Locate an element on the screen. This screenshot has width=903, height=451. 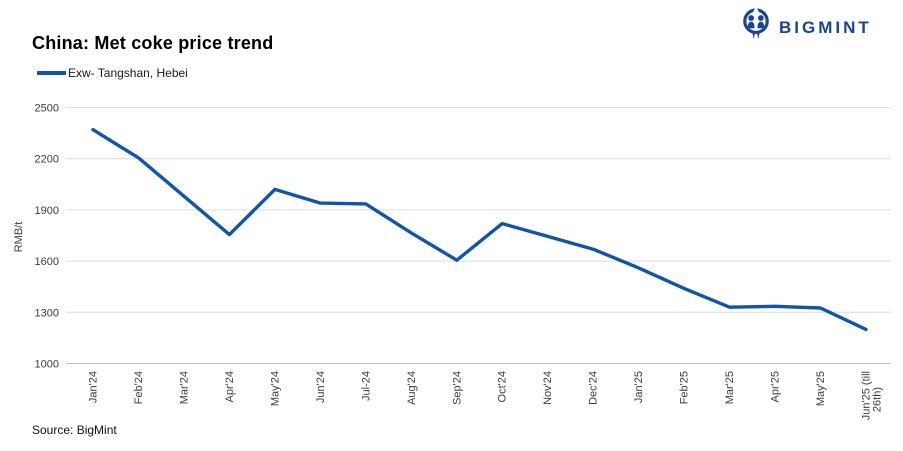
legend-label: Exw- Tangshan, Hebei is located at coordinates (128, 73).